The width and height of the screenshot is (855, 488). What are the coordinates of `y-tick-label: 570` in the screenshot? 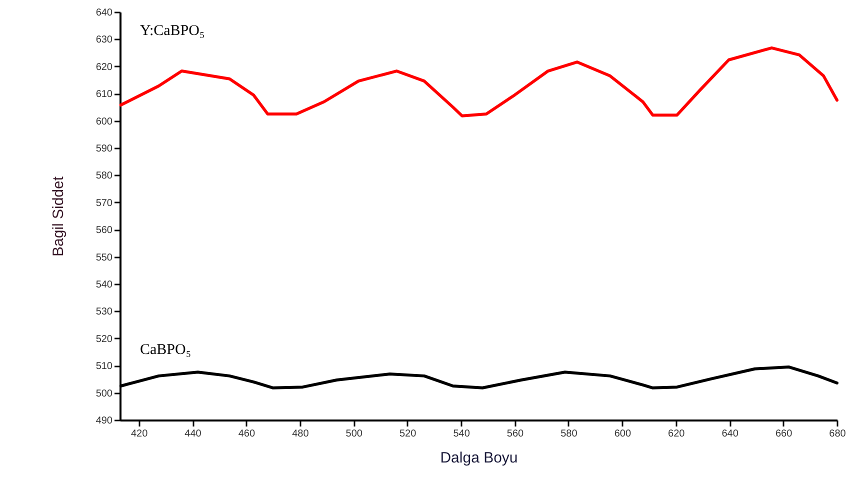 It's located at (104, 203).